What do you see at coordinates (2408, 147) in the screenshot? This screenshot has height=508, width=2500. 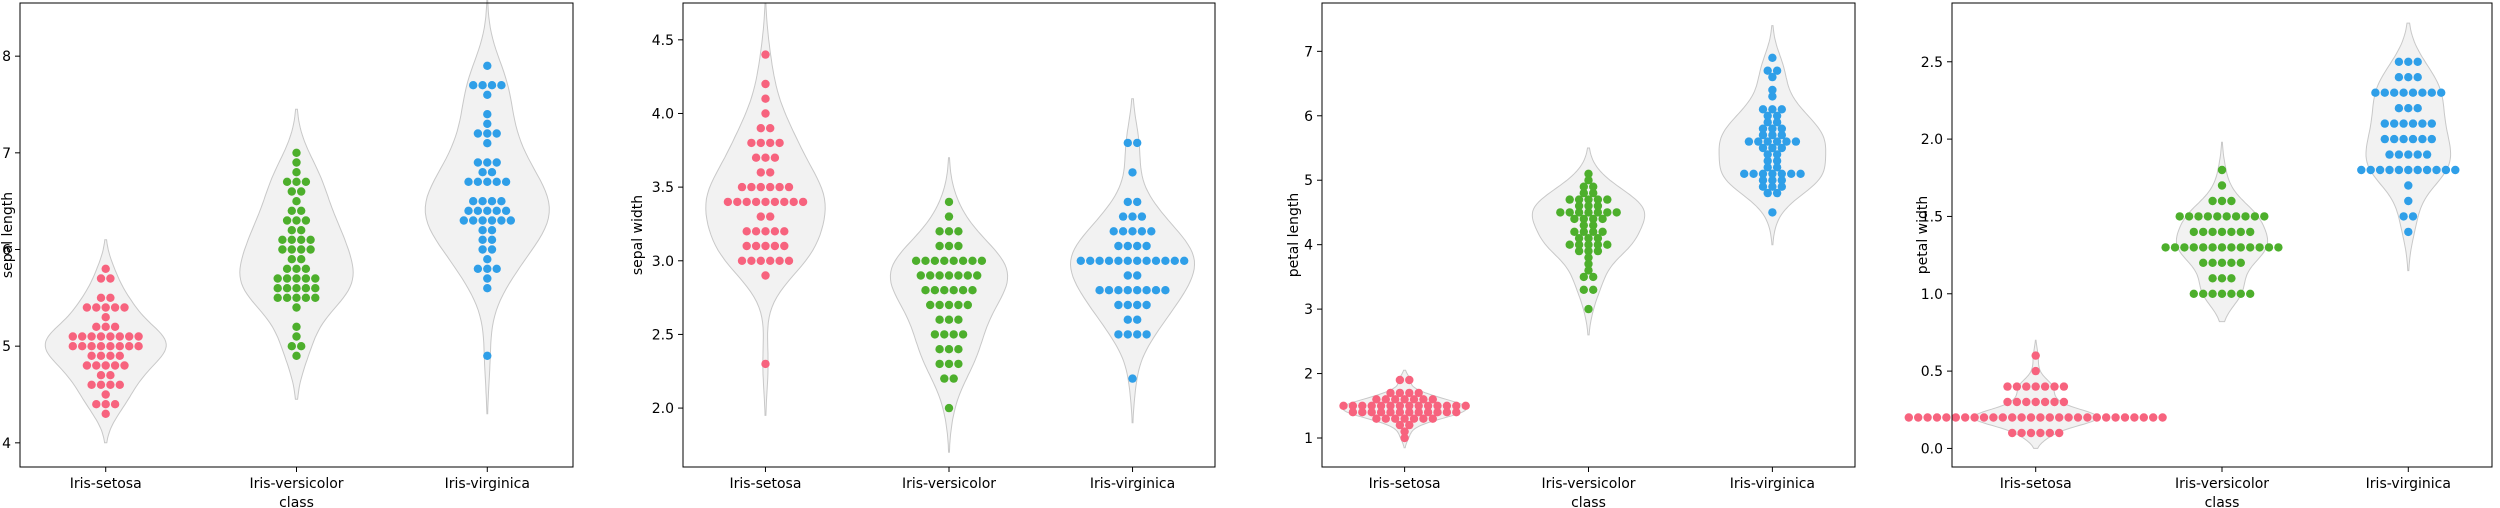 I see `violin-iris-virginica` at bounding box center [2408, 147].